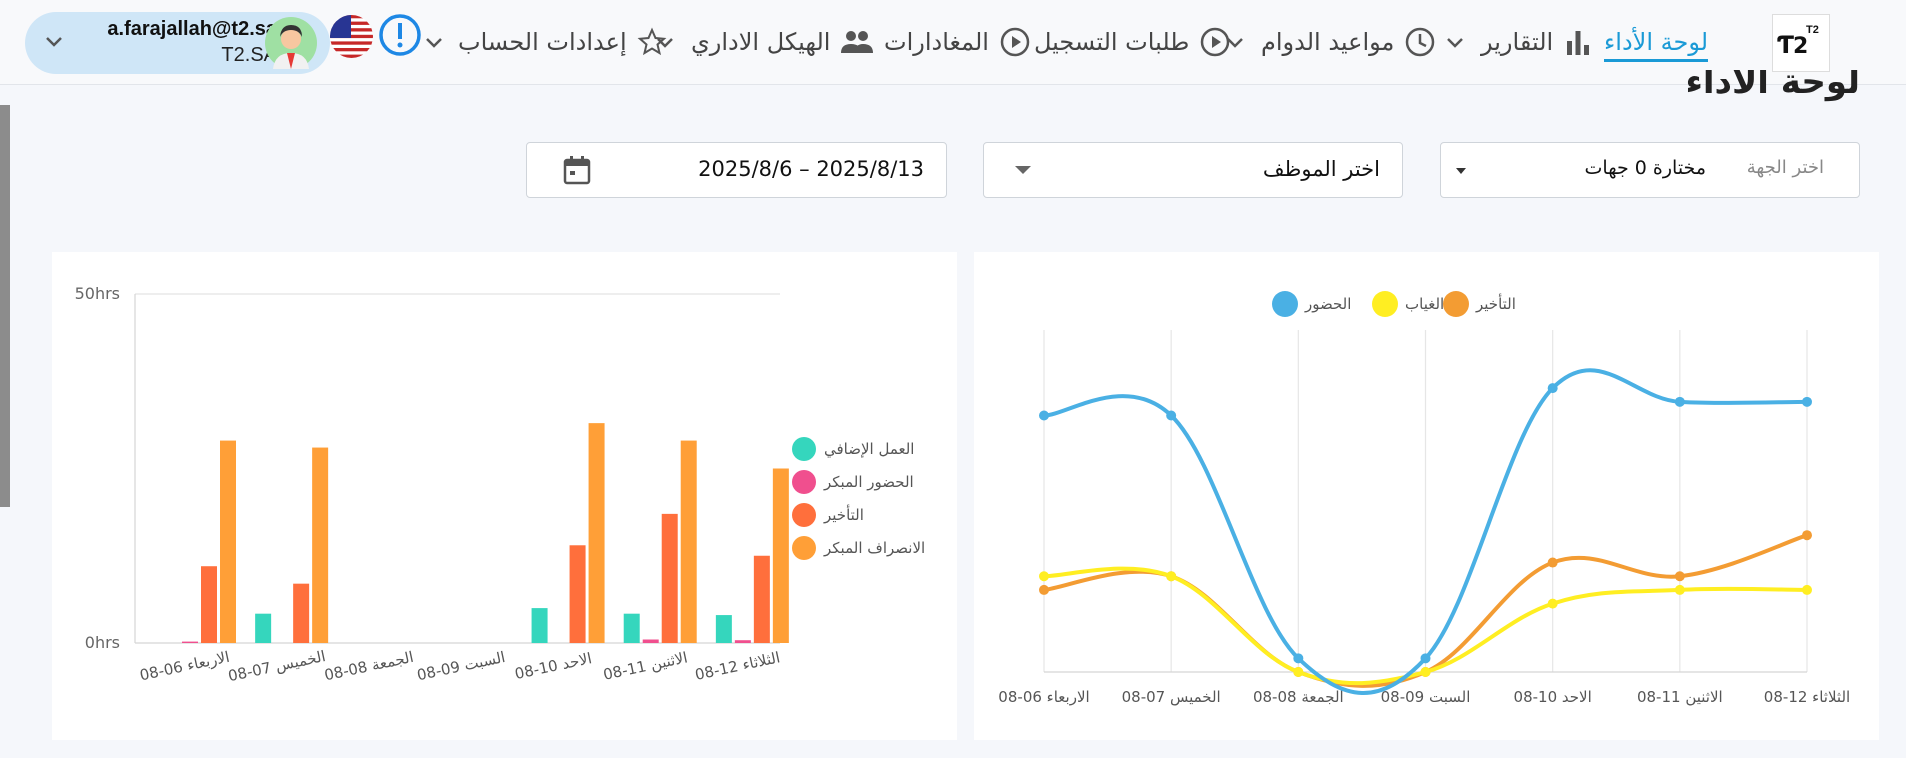 This screenshot has height=758, width=1906. What do you see at coordinates (1773, 86) in the screenshot?
I see `page-title: لوحة الأداء` at bounding box center [1773, 86].